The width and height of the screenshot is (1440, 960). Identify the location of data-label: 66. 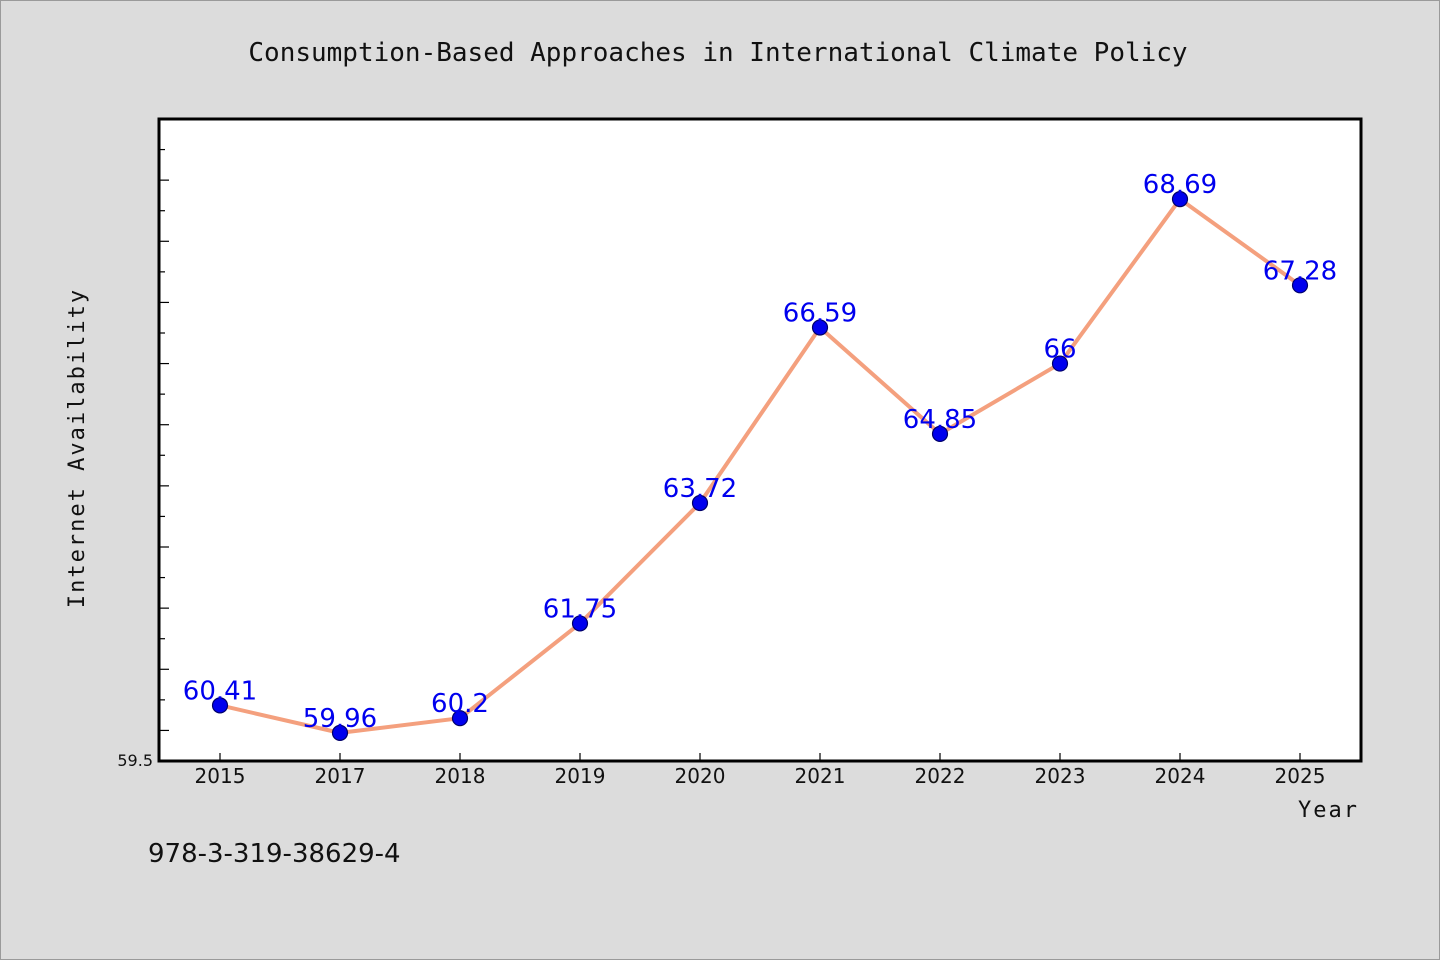
(1059, 350).